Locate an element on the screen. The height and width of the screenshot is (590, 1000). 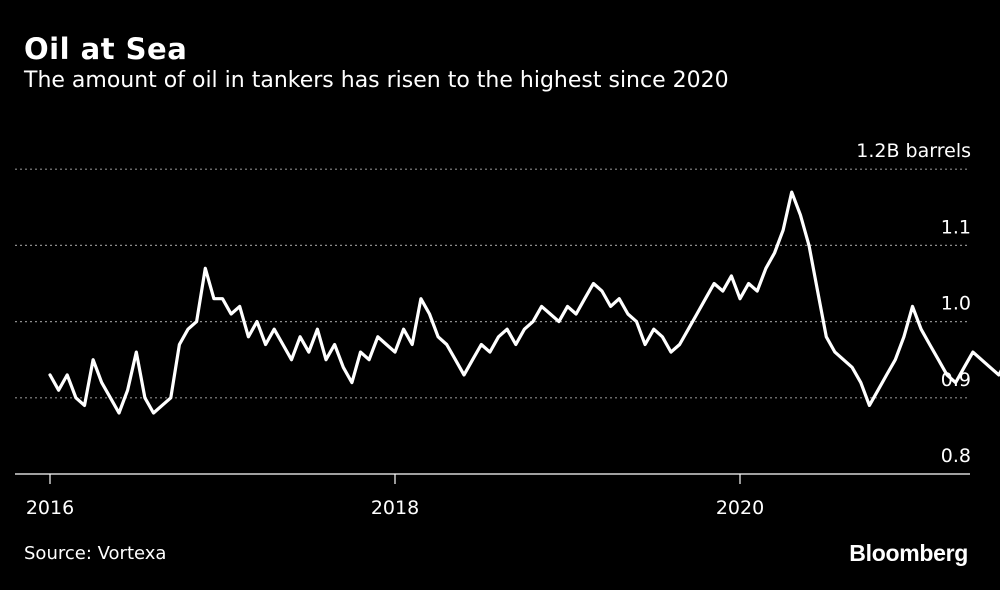
y-tick-label: 1.0 is located at coordinates (956, 304).